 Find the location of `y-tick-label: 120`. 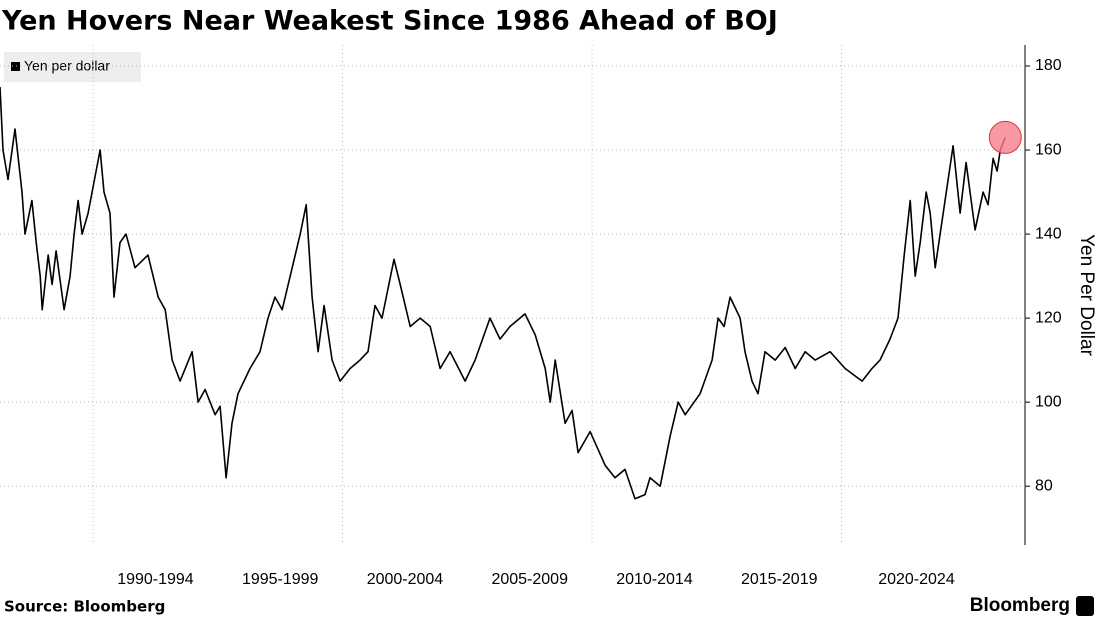

y-tick-label: 120 is located at coordinates (1048, 317).